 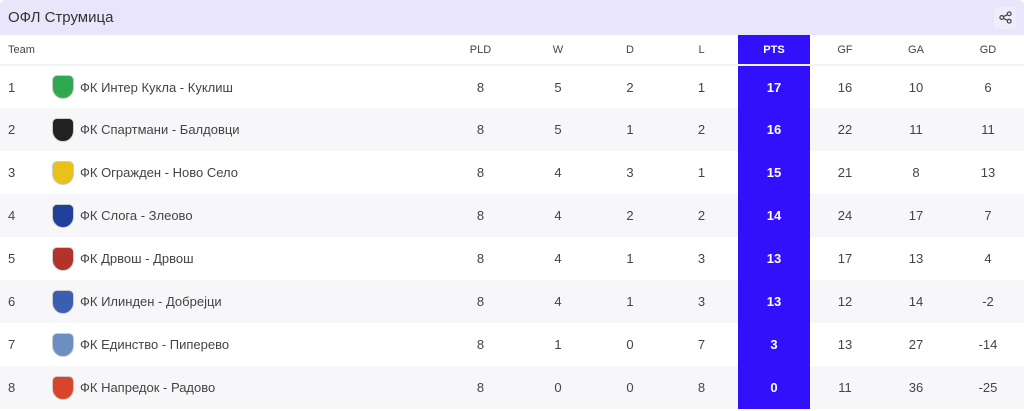 What do you see at coordinates (701, 344) in the screenshot?
I see `l-value: 7` at bounding box center [701, 344].